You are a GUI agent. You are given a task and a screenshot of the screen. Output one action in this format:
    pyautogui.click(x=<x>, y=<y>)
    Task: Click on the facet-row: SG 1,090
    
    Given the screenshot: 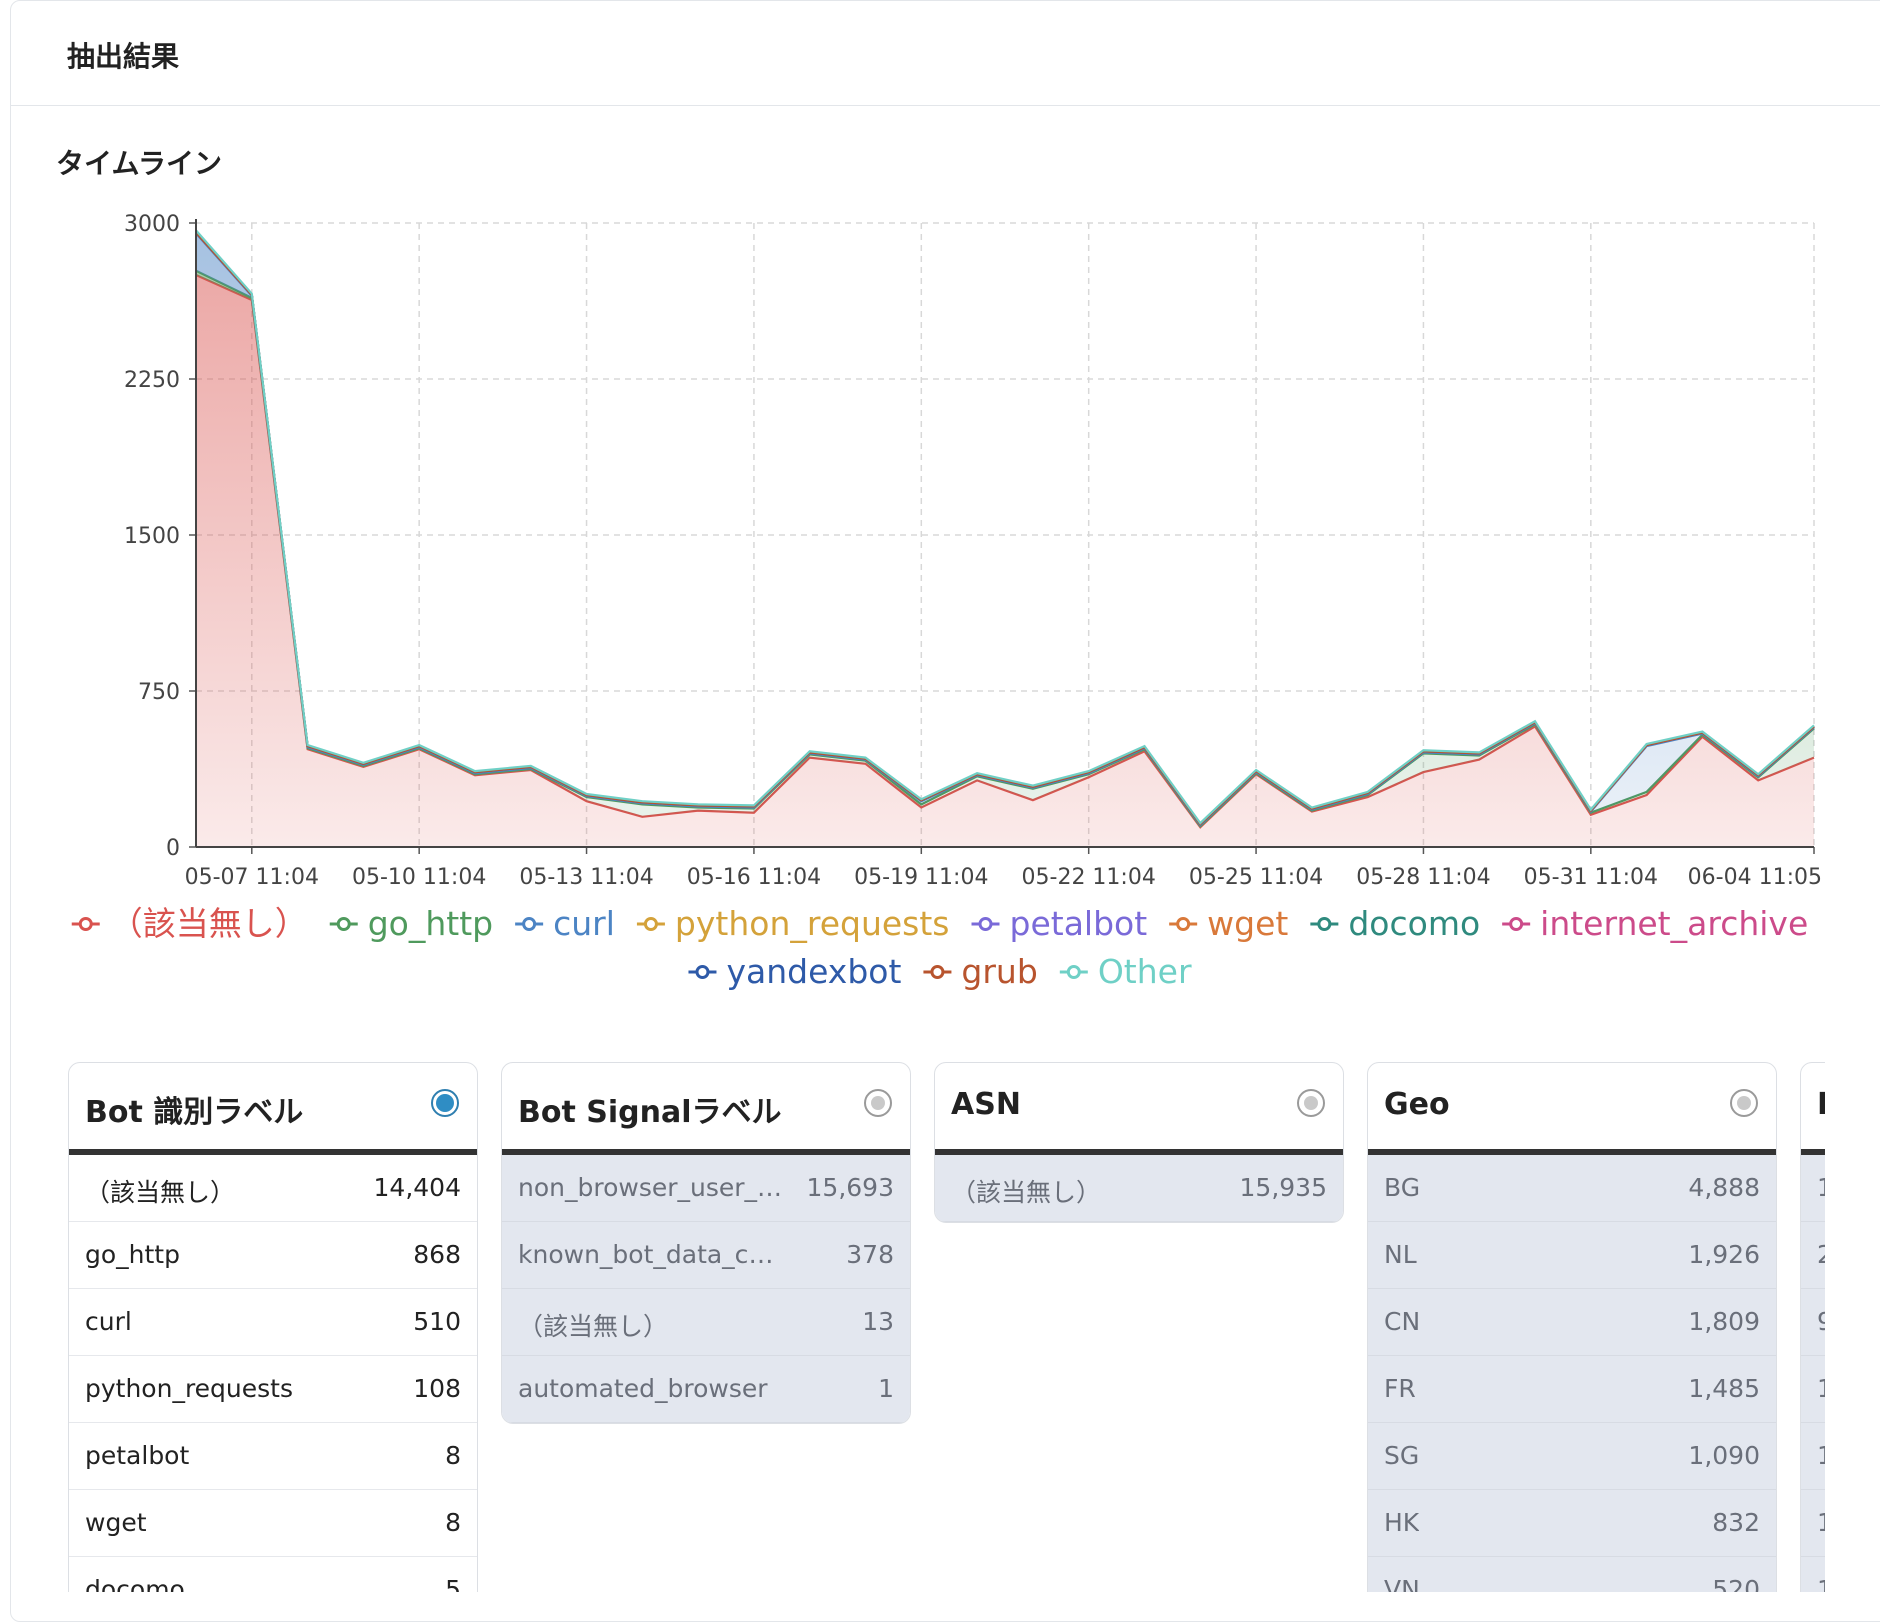 What is the action you would take?
    pyautogui.click(x=1572, y=1456)
    